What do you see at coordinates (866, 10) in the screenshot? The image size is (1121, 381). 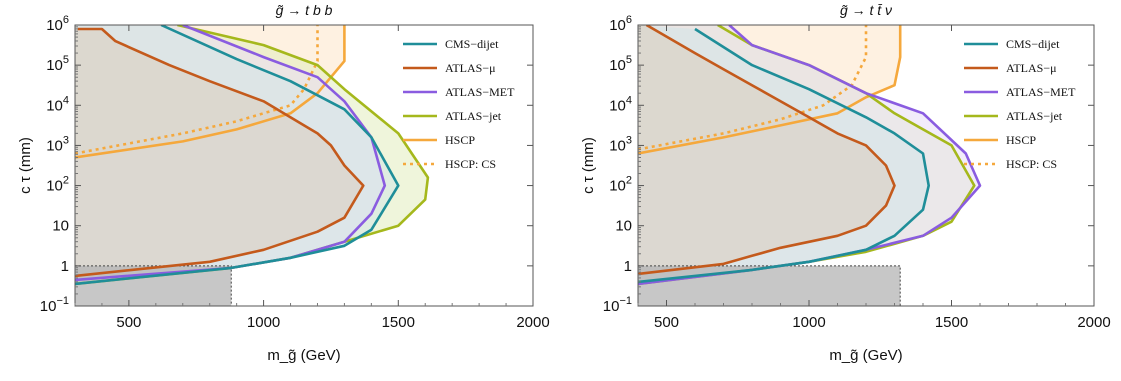 I see `chart-title: g̃ → t t̄ ν` at bounding box center [866, 10].